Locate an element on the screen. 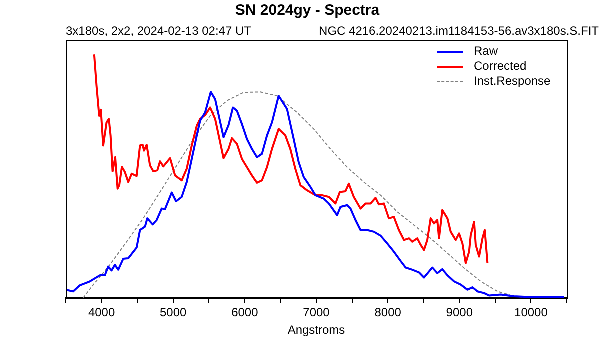  x-tick-label: 6000 is located at coordinates (245, 313).